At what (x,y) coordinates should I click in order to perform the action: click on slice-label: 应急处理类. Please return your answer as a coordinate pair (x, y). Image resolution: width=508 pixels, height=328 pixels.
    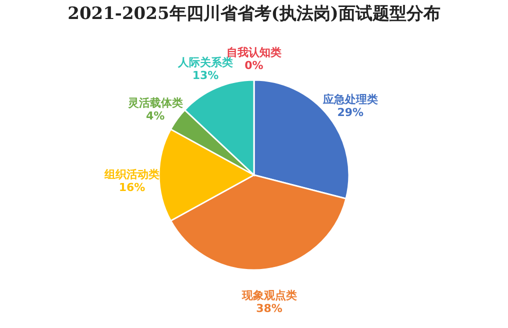
    Looking at the image, I should click on (350, 99).